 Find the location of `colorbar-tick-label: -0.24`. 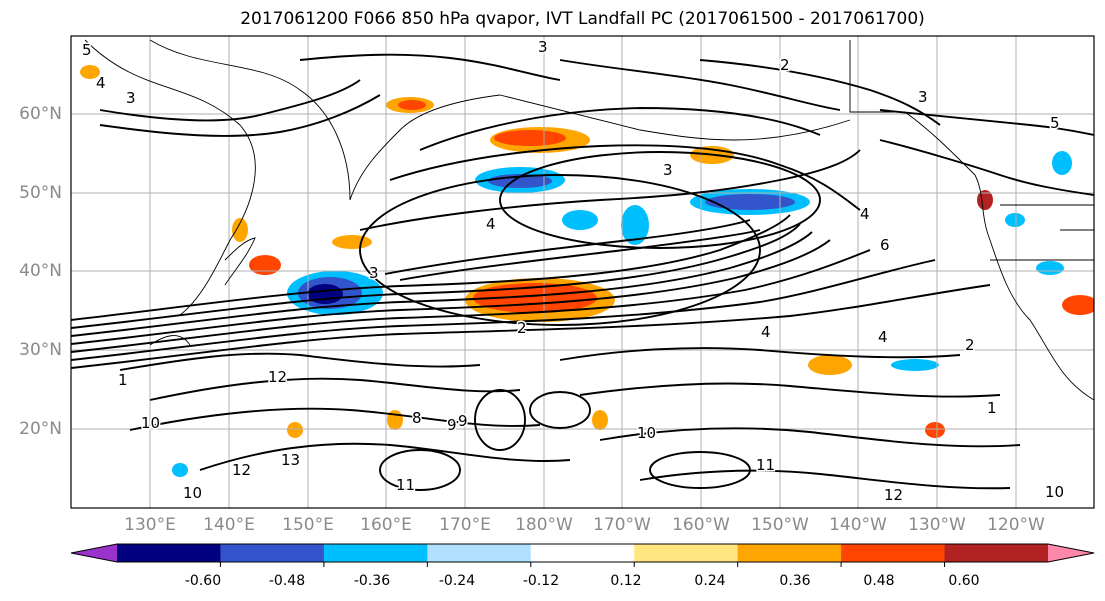

colorbar-tick-label: -0.24 is located at coordinates (457, 581).